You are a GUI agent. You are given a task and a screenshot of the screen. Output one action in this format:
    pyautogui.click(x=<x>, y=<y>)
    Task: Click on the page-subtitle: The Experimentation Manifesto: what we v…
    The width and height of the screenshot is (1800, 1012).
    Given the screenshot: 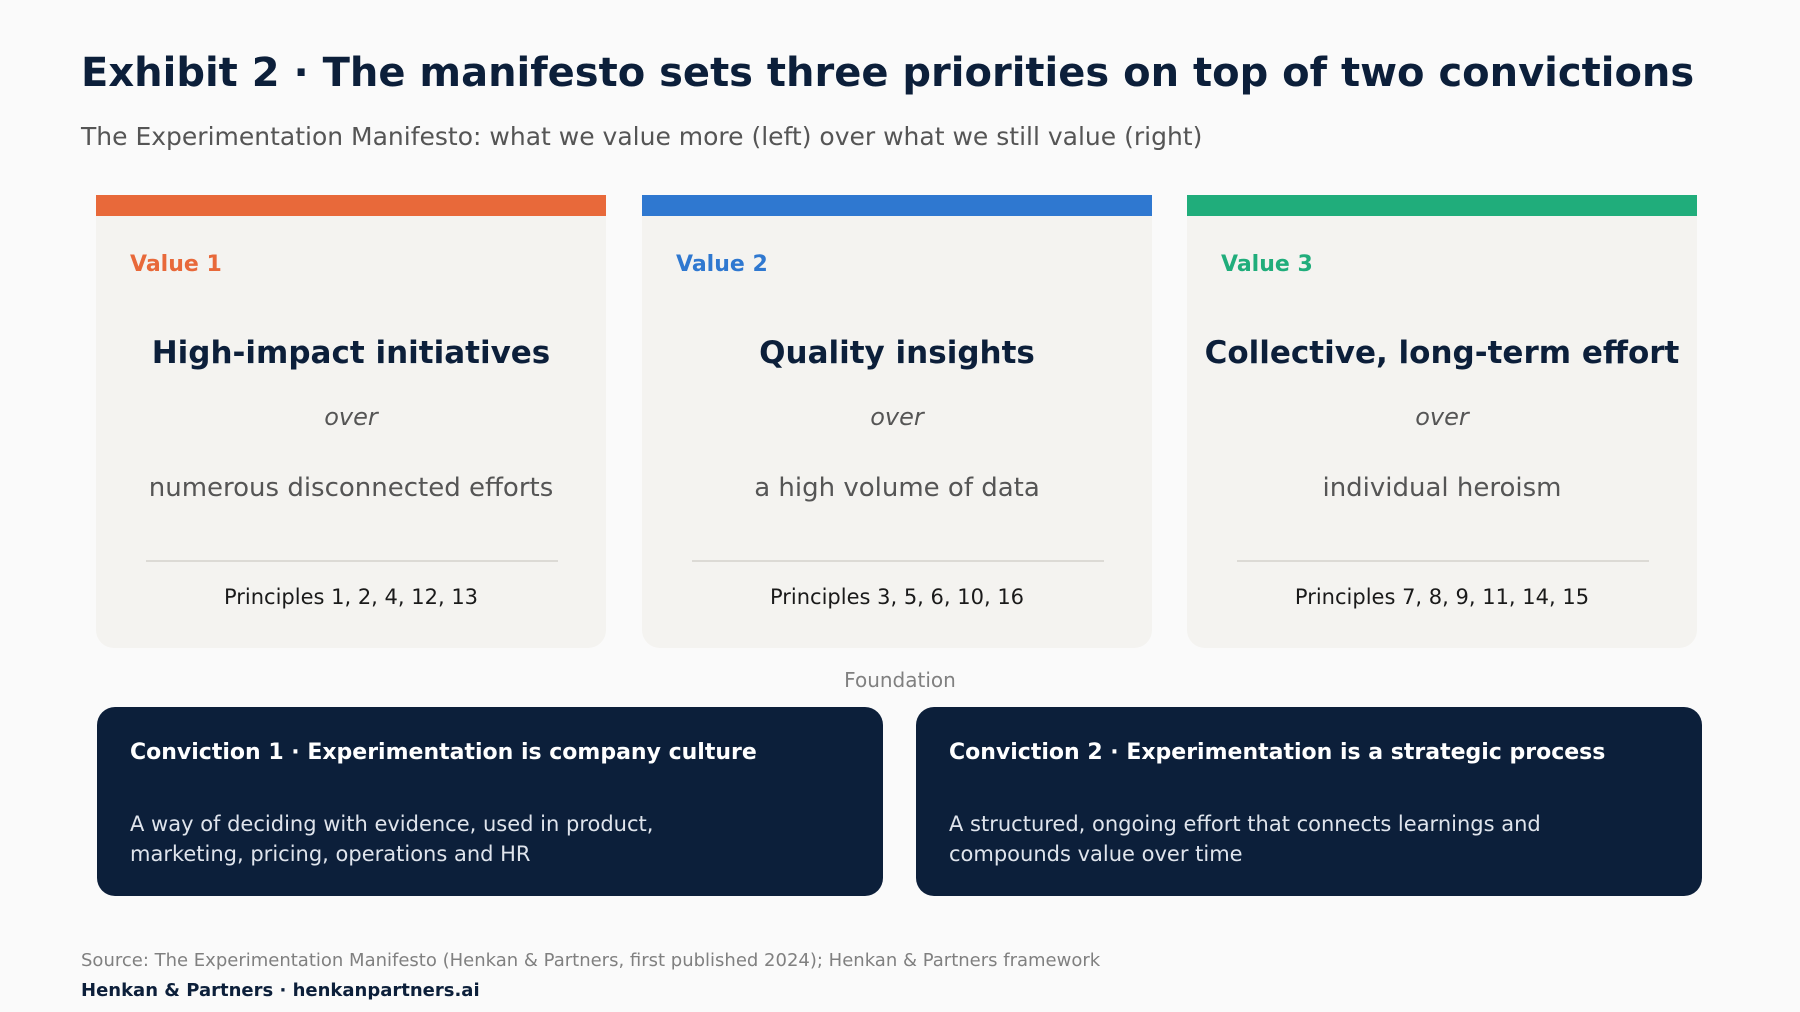 What is the action you would take?
    pyautogui.click(x=642, y=136)
    